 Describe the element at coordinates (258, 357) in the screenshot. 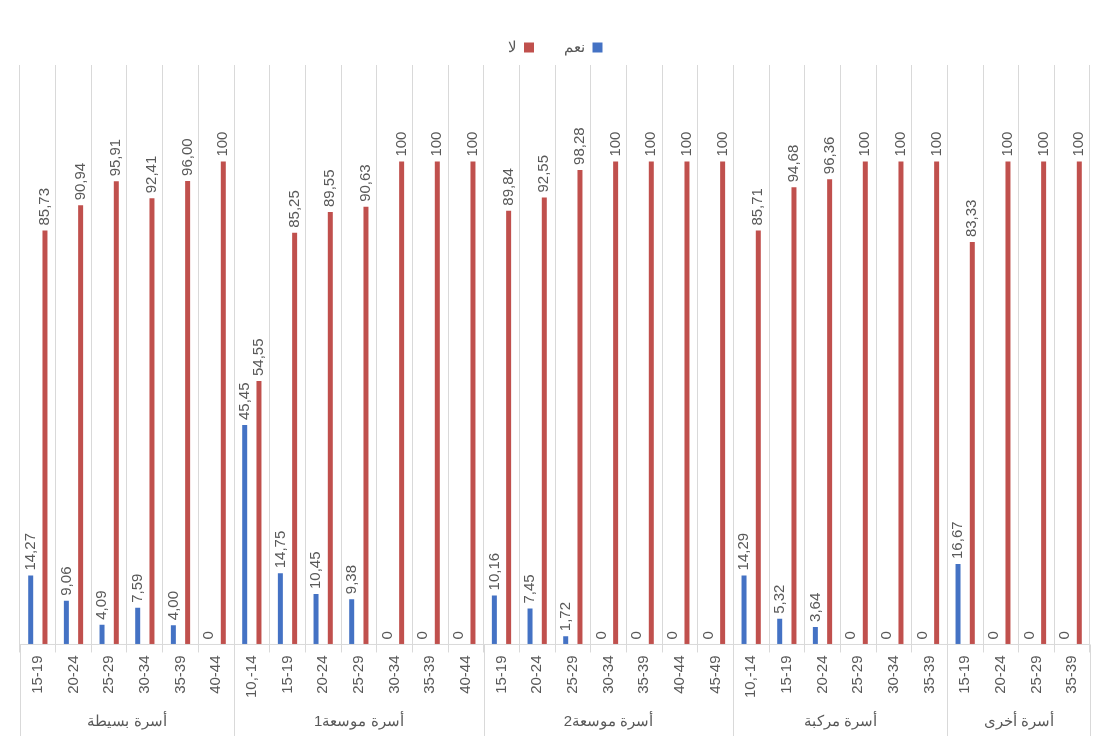

I see `data-label: 54,55` at that location.